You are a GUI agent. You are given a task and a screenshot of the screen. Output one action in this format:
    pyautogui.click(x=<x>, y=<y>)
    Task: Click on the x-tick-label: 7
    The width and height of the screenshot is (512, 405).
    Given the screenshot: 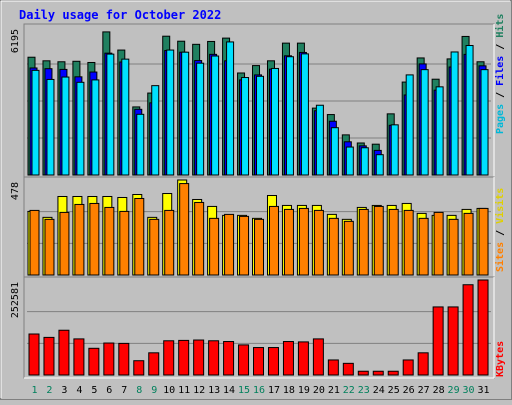 What is the action you would take?
    pyautogui.click(x=124, y=390)
    